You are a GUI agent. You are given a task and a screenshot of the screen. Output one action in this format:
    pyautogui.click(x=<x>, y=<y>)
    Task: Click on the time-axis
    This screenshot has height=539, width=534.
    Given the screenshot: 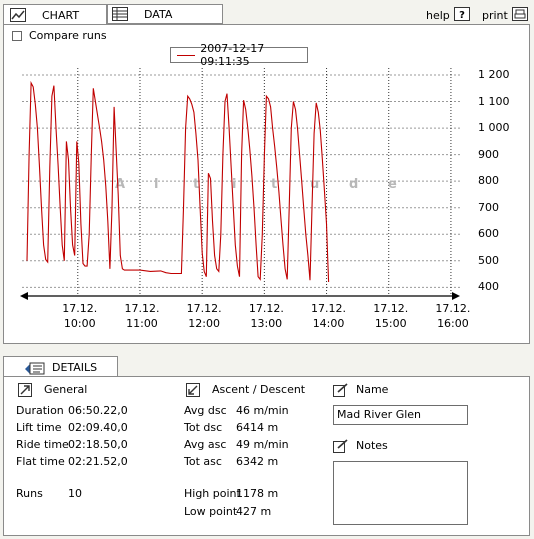 What is the action you would take?
    pyautogui.click(x=240, y=296)
    